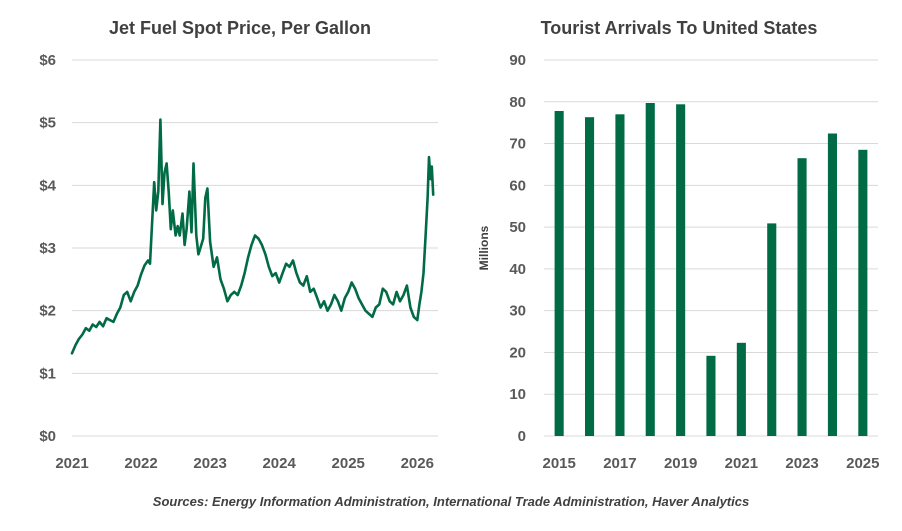 This screenshot has height=531, width=902. What do you see at coordinates (558, 463) in the screenshot?
I see `tourist-arrivals-x-tick-label: 2015` at bounding box center [558, 463].